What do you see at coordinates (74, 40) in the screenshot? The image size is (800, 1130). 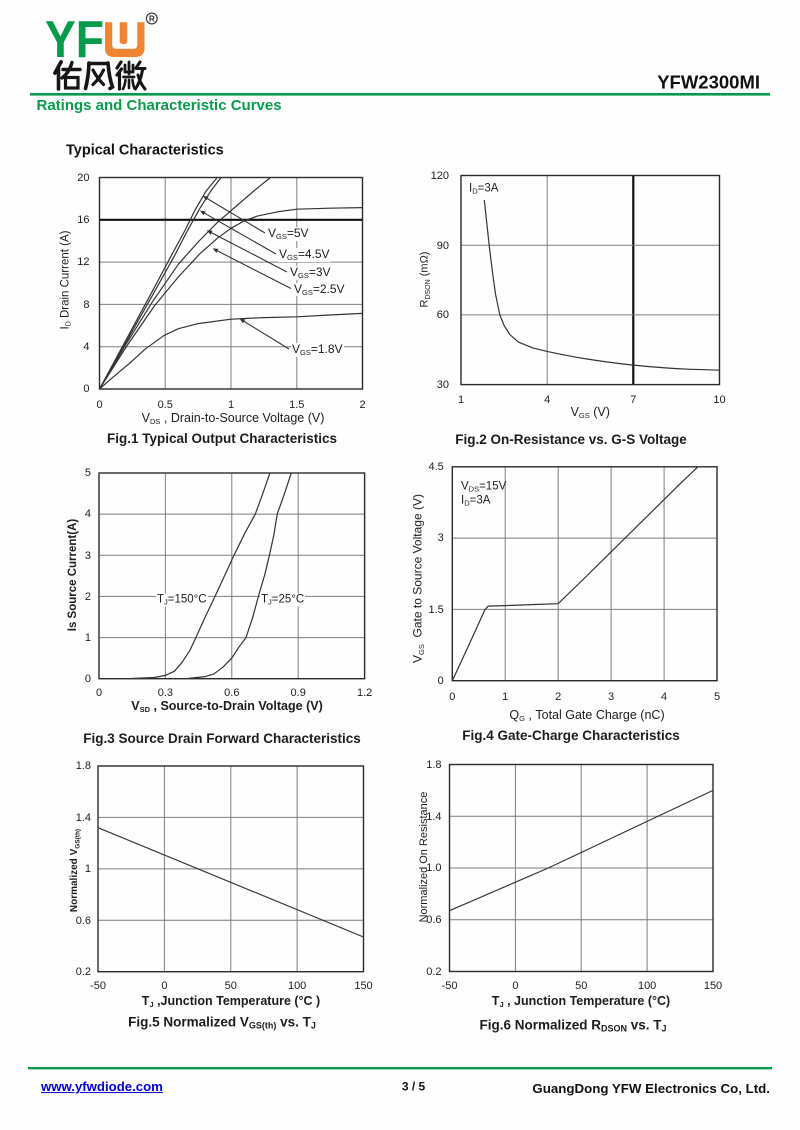 I see `svg-text: YF` at bounding box center [74, 40].